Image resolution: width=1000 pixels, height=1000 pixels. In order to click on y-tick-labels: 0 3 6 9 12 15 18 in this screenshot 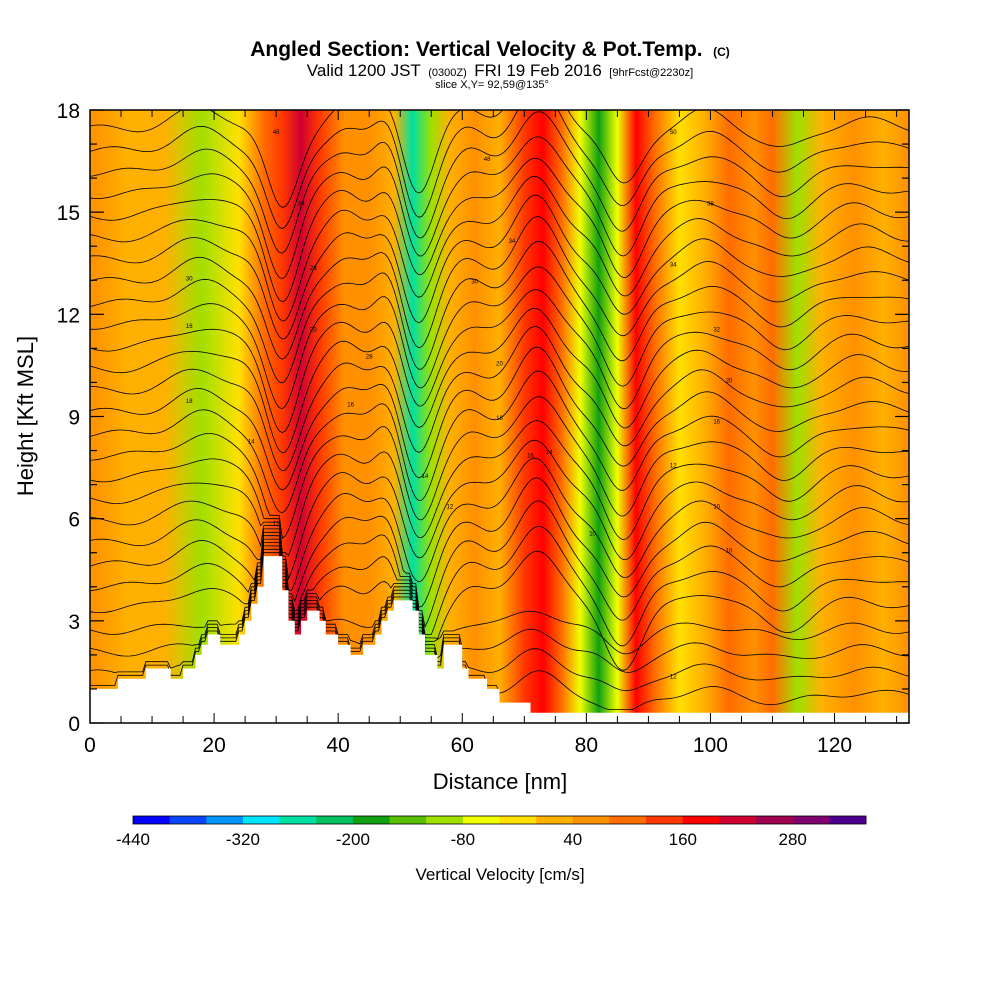, I will do `click(68, 418)`.